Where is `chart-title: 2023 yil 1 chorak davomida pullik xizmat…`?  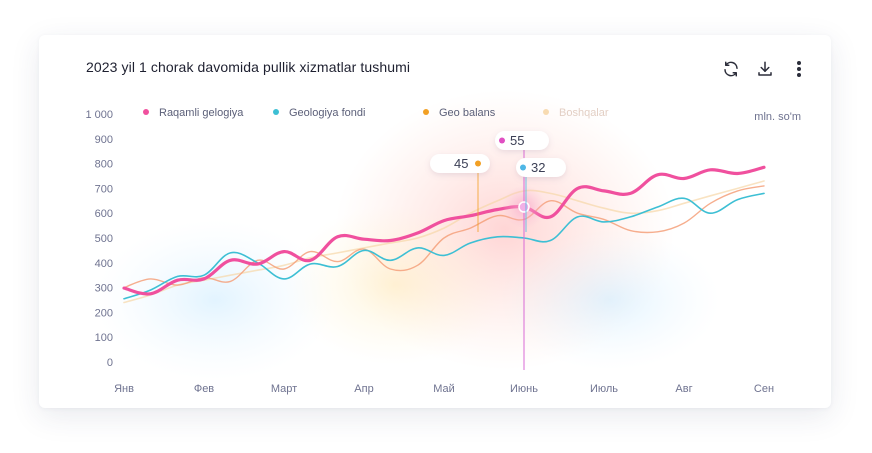
chart-title: 2023 yil 1 chorak davomida pullik xizmat… is located at coordinates (248, 67).